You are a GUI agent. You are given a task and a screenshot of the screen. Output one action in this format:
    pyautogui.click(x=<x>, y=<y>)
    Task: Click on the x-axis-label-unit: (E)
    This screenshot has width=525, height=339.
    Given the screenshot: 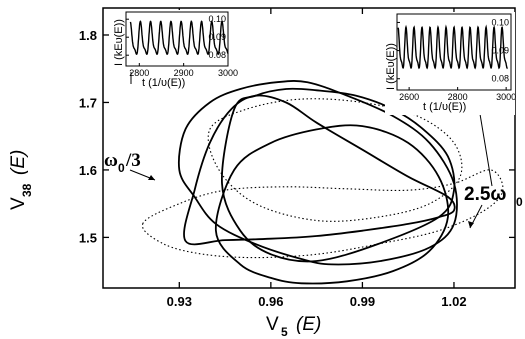 What is the action you would take?
    pyautogui.click(x=308, y=324)
    